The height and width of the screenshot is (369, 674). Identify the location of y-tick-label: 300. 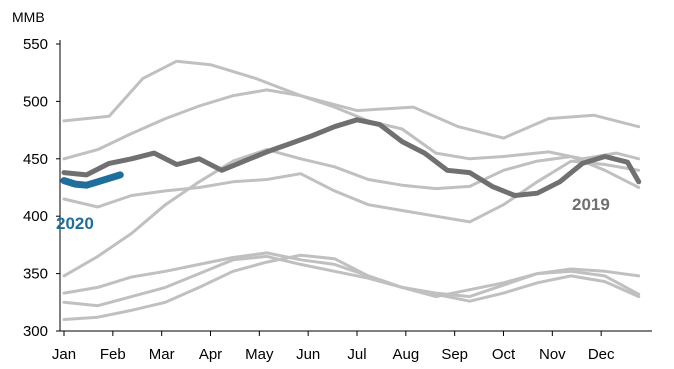
(35, 331).